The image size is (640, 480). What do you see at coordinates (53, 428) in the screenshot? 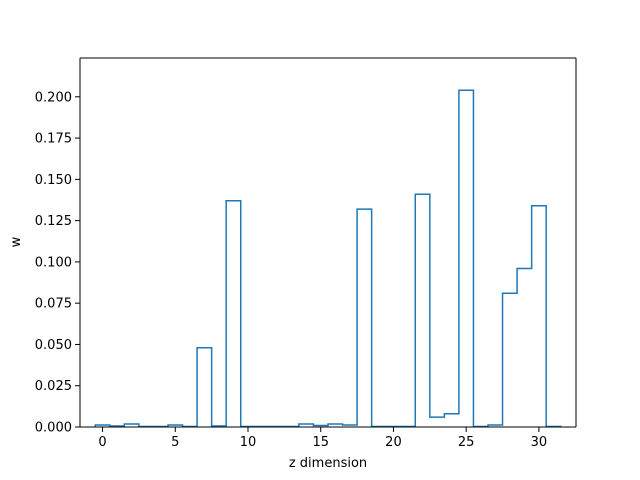
I see `y-tick-label: 0.000` at bounding box center [53, 428].